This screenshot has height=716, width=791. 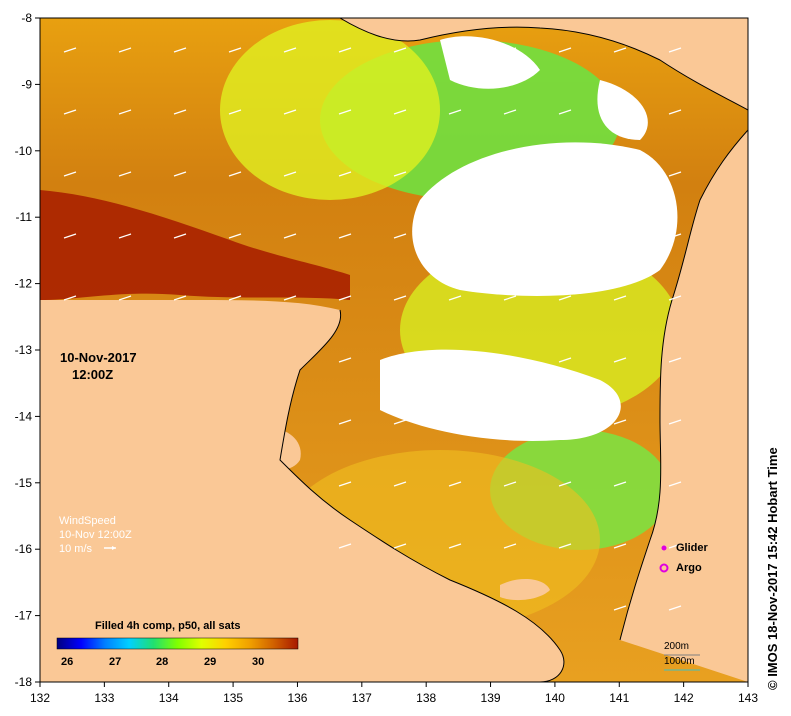 What do you see at coordinates (24, 416) in the screenshot?
I see `y-tick-label: -14` at bounding box center [24, 416].